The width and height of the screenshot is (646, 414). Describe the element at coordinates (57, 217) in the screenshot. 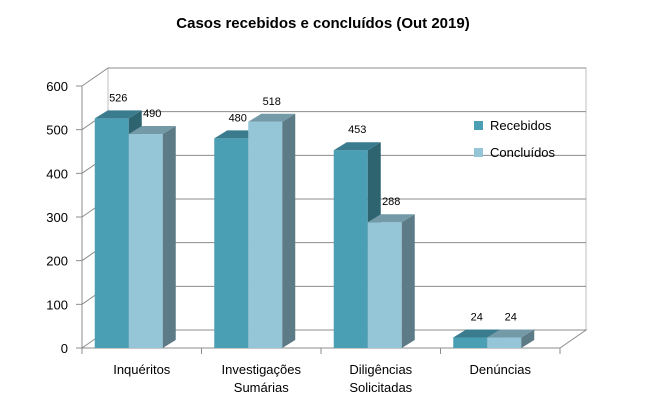

I see `y-tick-label: 300` at that location.